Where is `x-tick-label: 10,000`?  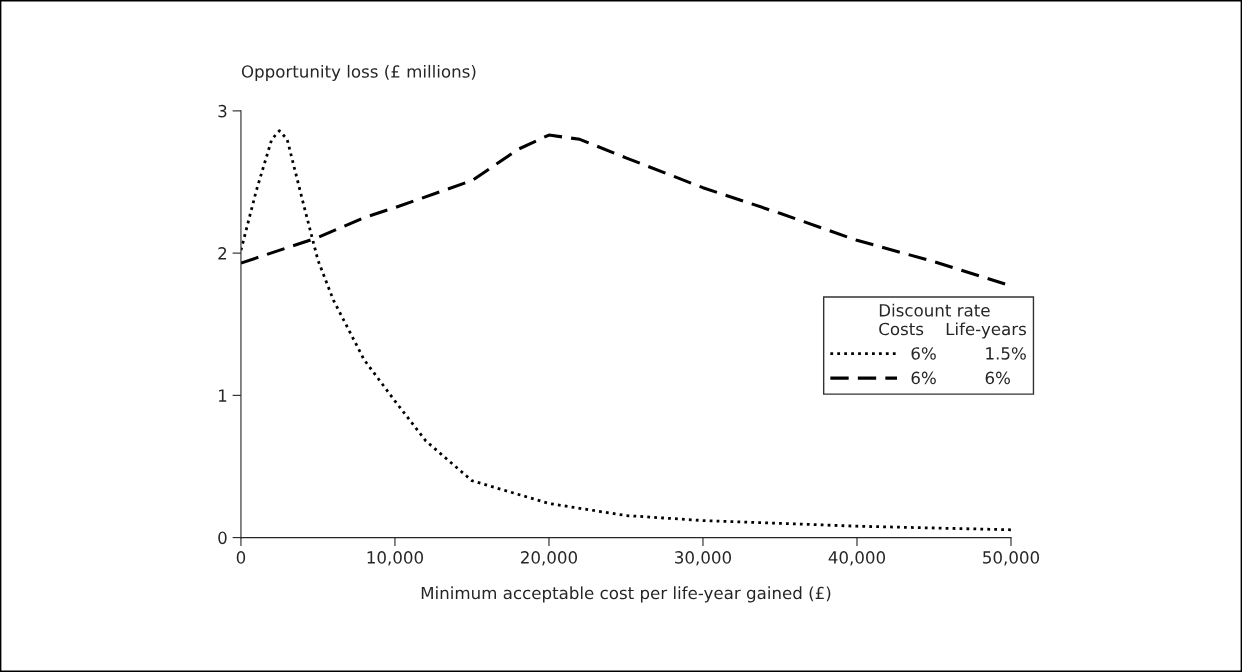
x-tick-label: 10,000 is located at coordinates (395, 558).